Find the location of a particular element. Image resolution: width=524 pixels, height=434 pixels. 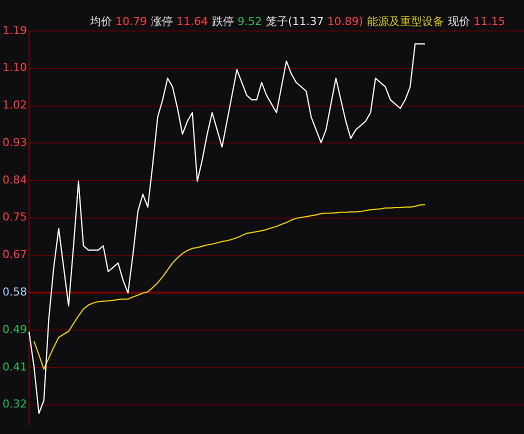

text: 跌停 9.52 is located at coordinates (237, 21).